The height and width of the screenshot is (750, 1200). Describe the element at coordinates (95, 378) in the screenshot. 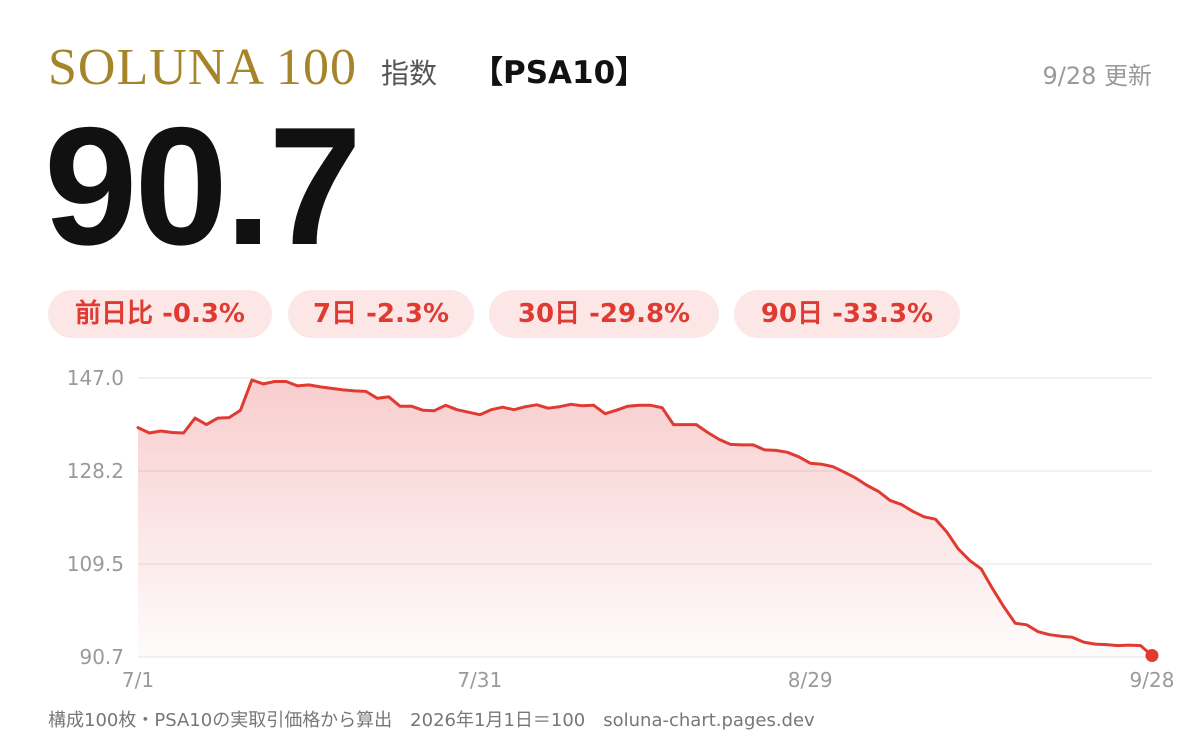

I see `y-tick-label: 147.0` at that location.